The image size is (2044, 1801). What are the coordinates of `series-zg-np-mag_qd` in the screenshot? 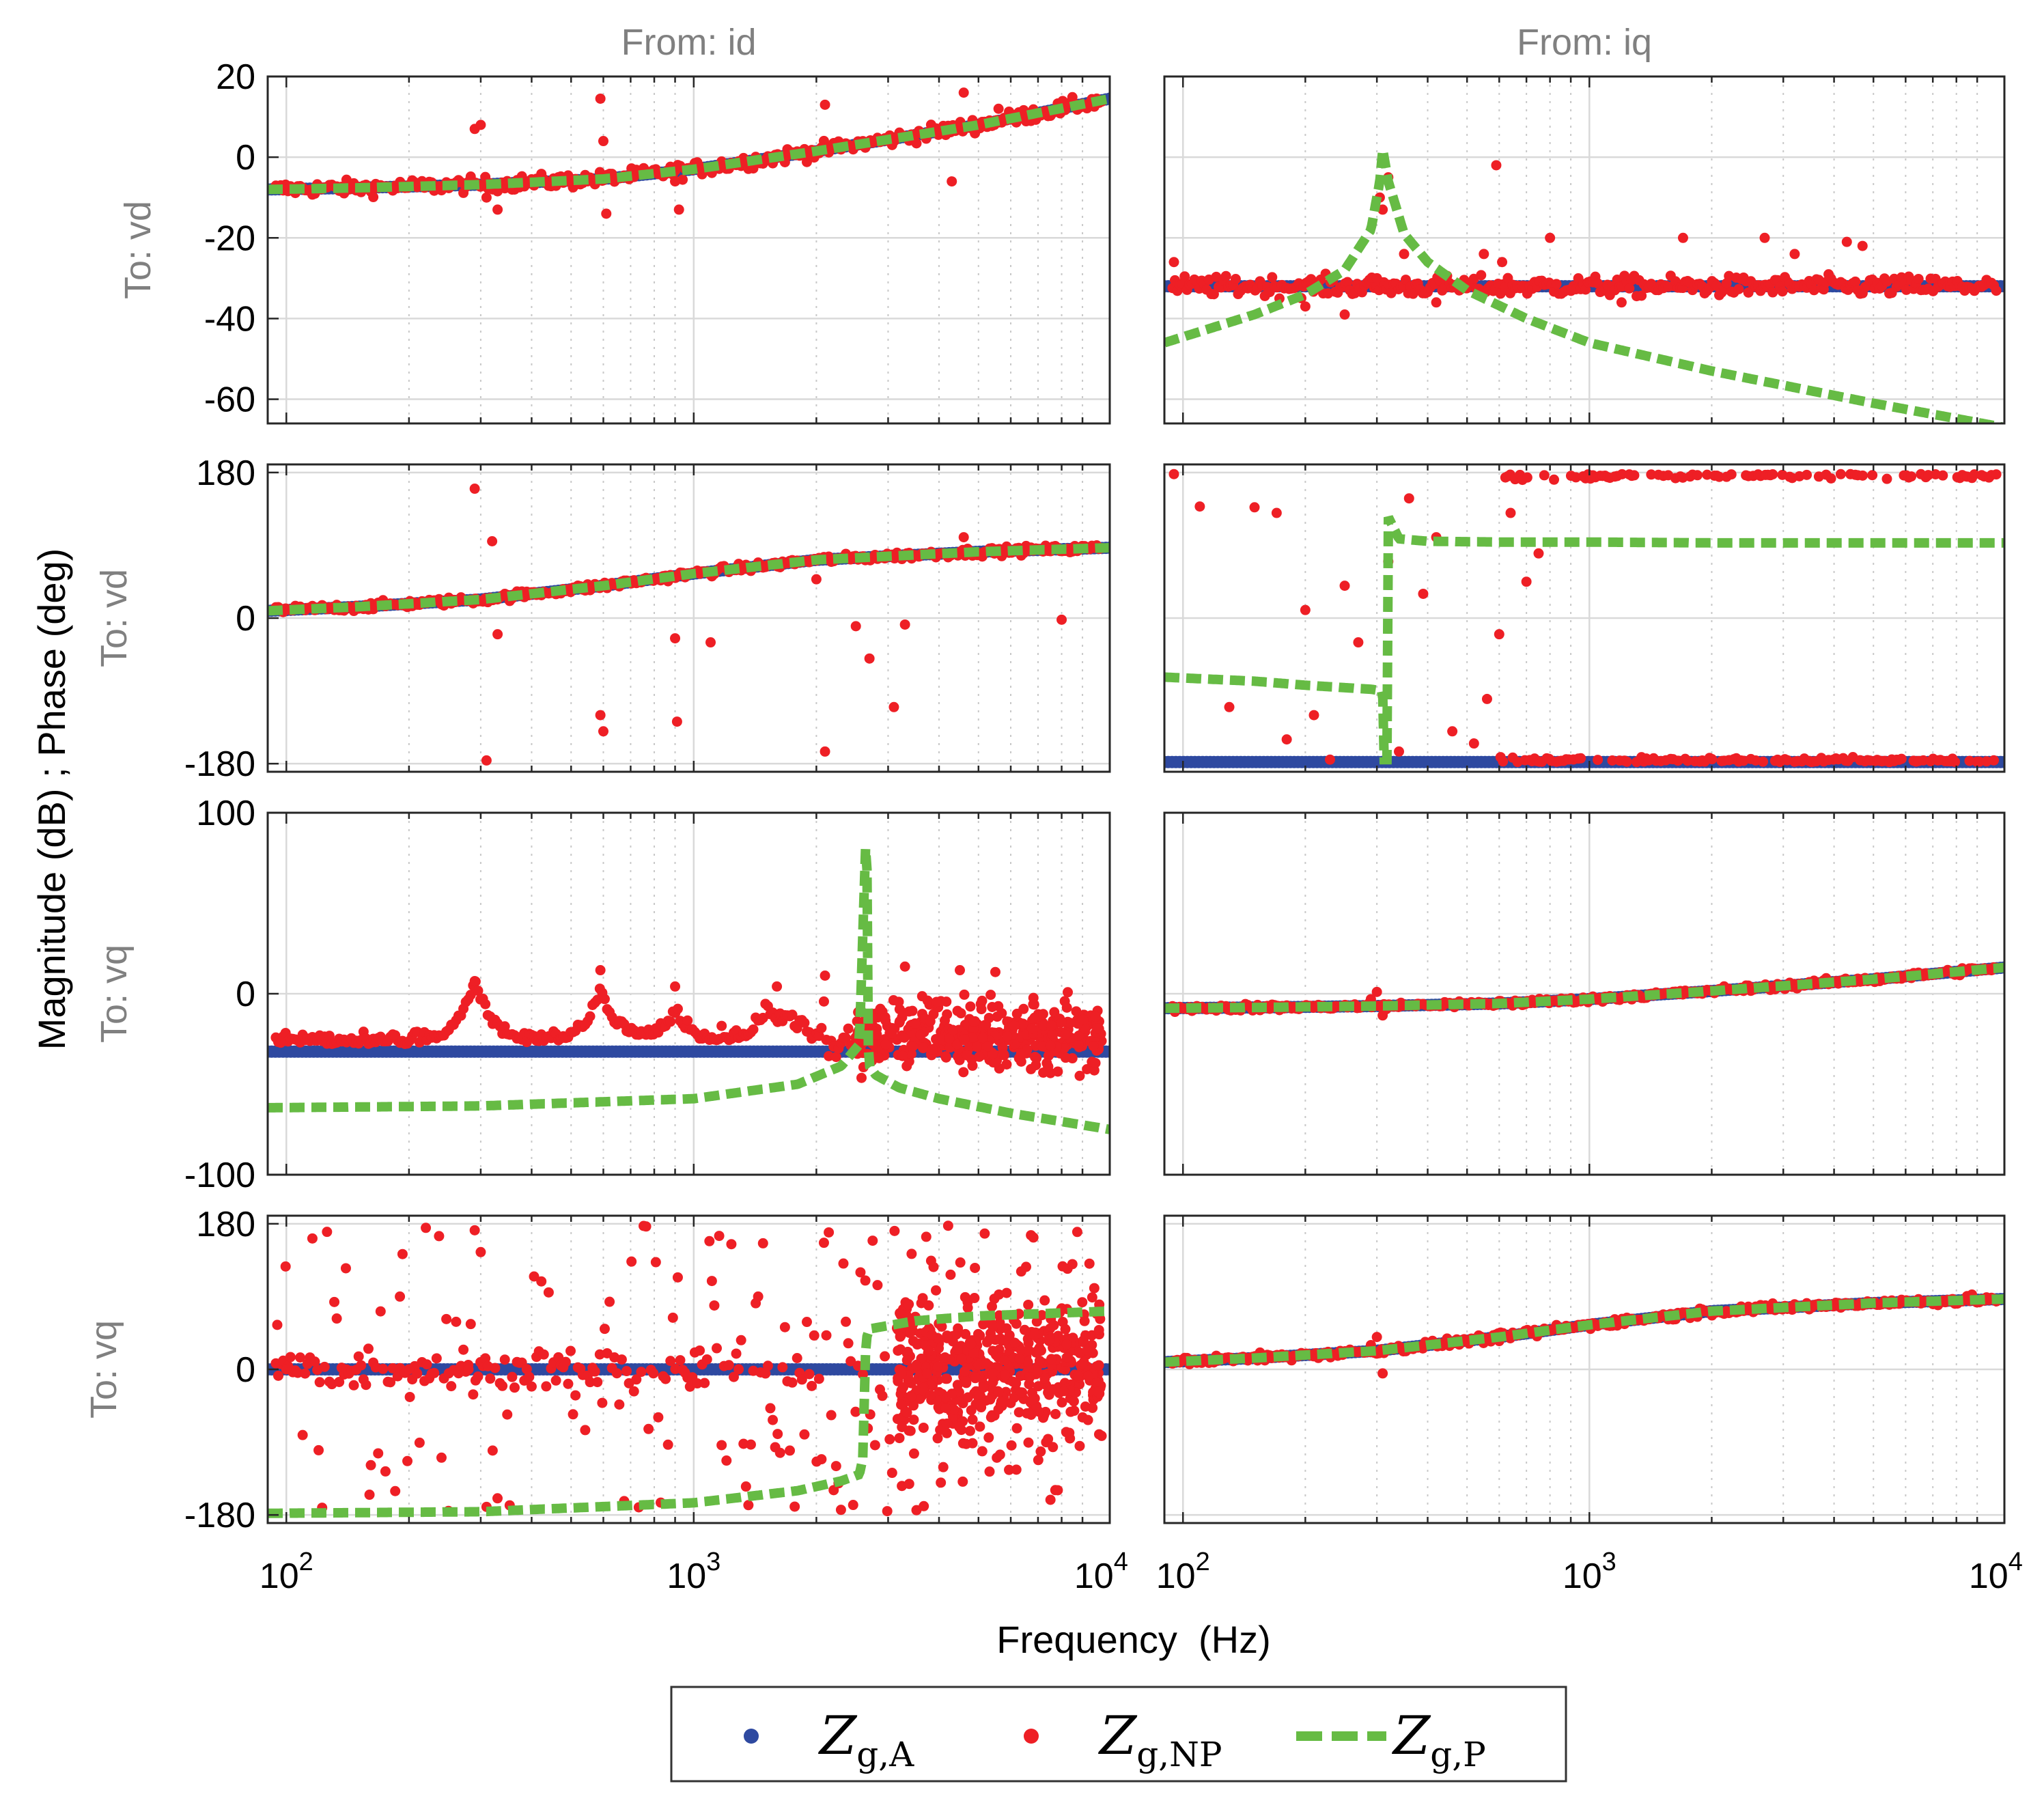 It's located at (1584, 240).